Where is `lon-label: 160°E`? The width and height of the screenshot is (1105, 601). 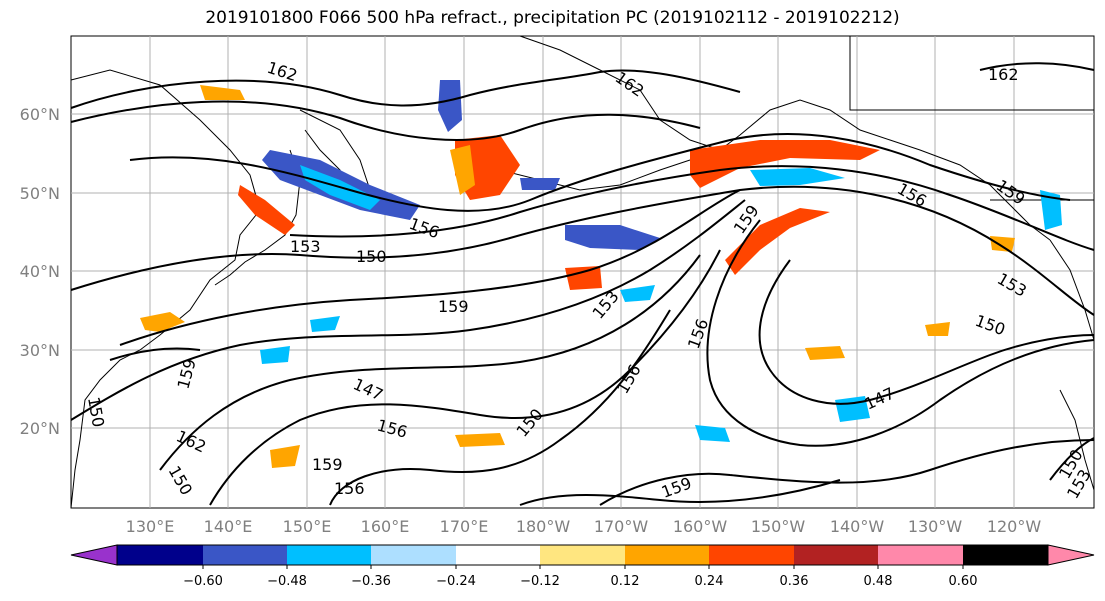 lon-label: 160°E is located at coordinates (385, 526).